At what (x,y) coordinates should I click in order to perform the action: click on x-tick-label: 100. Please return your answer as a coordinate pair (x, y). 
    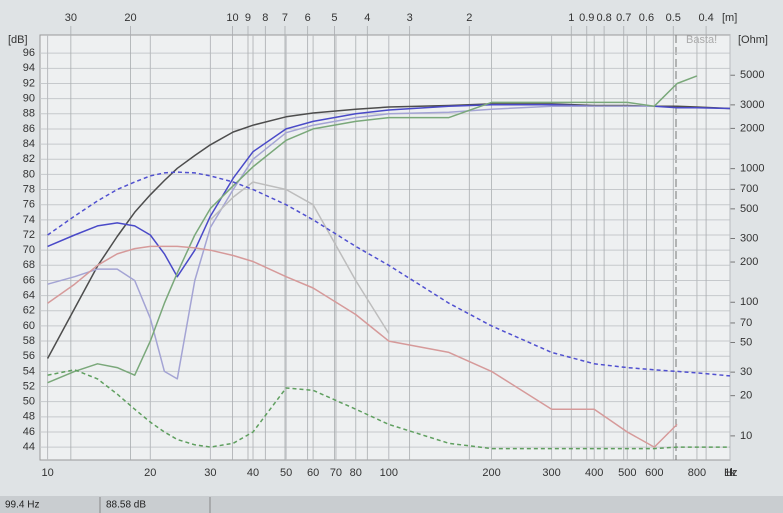
    Looking at the image, I should click on (389, 473).